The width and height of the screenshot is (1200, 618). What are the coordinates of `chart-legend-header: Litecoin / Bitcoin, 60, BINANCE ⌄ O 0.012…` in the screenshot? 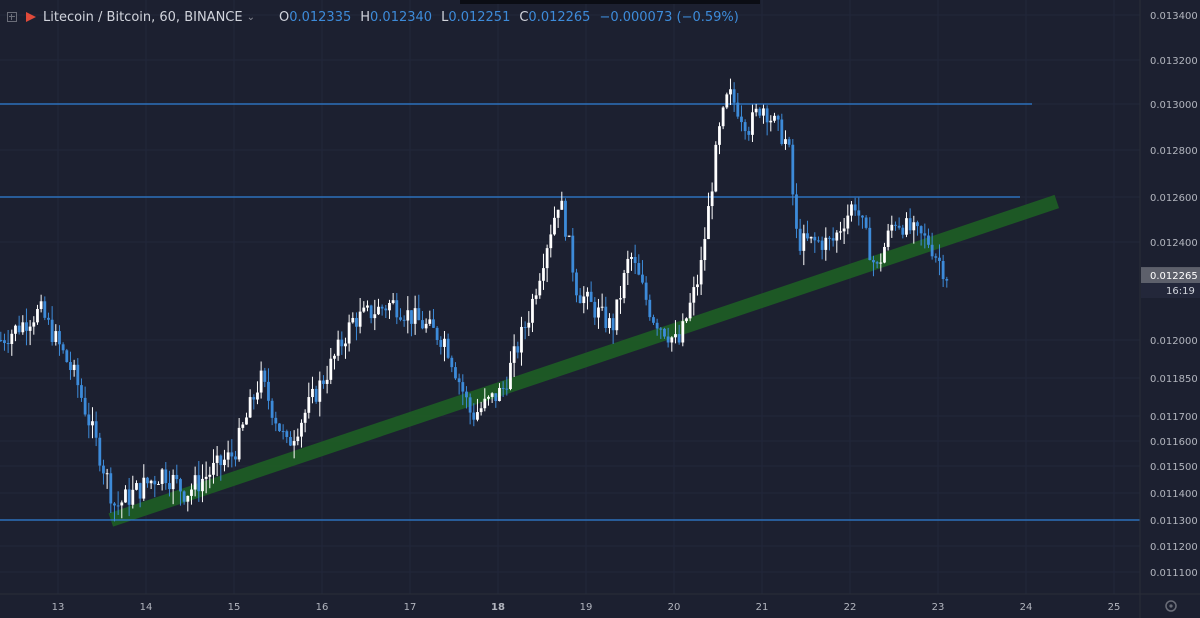 It's located at (570, 17).